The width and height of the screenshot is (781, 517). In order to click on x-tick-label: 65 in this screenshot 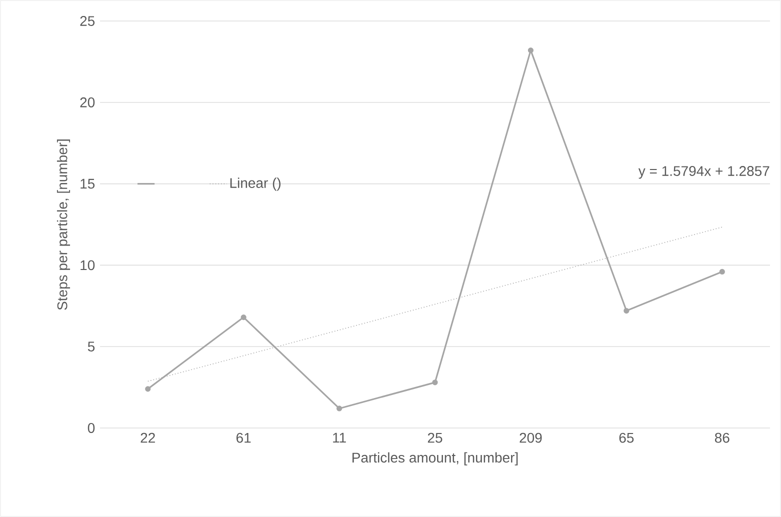, I will do `click(626, 437)`.